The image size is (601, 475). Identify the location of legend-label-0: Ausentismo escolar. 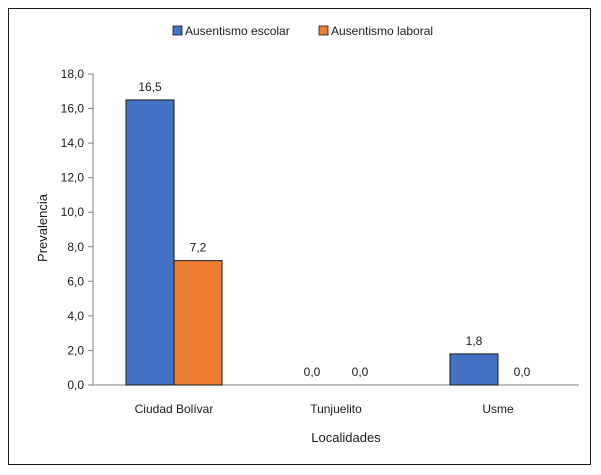
(237, 31).